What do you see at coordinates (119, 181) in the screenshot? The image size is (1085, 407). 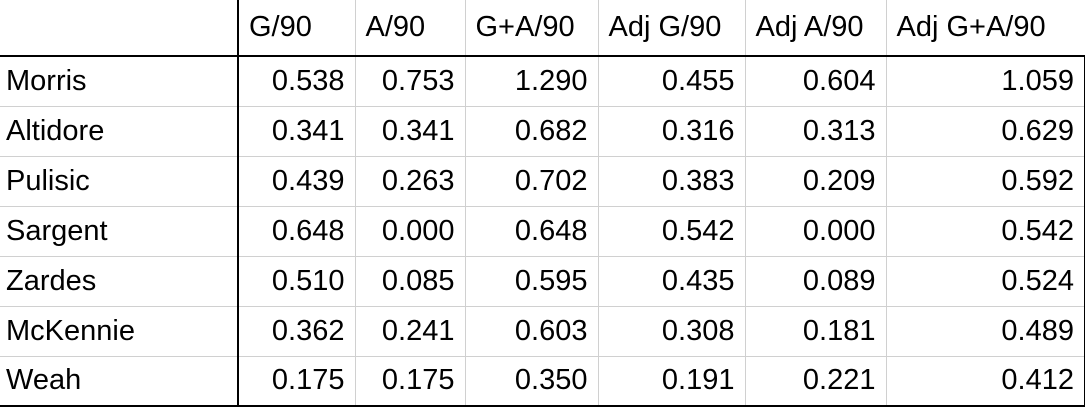 I see `player-name-cell: Pulisic` at bounding box center [119, 181].